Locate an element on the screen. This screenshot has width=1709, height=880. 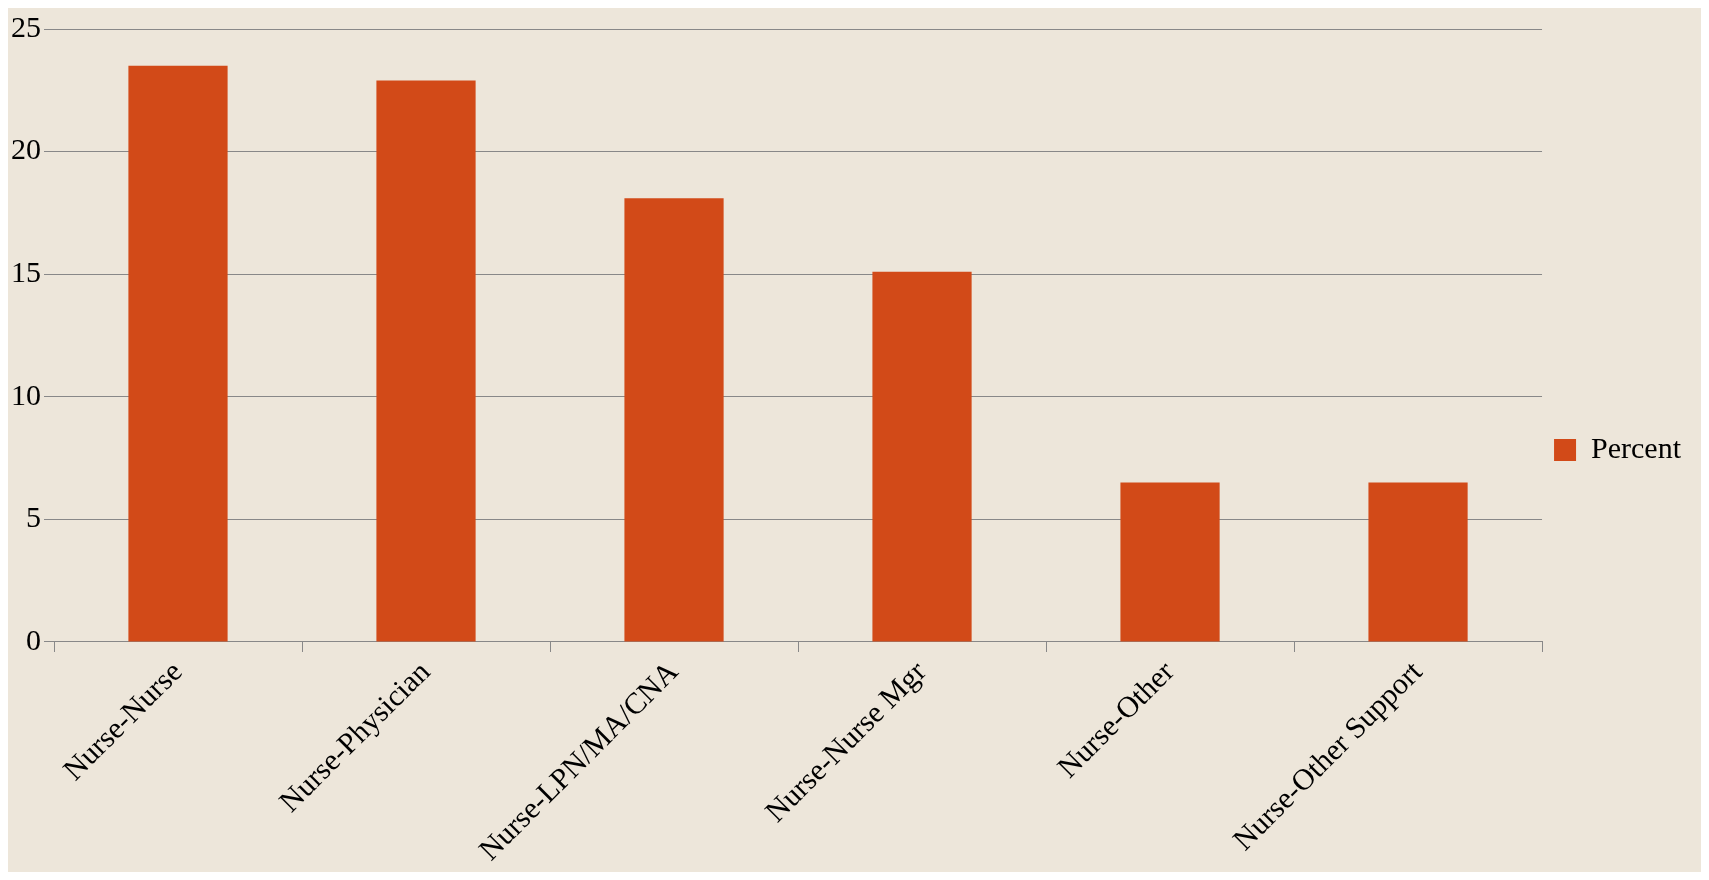
y-tick-label: 25 is located at coordinates (26, 26).